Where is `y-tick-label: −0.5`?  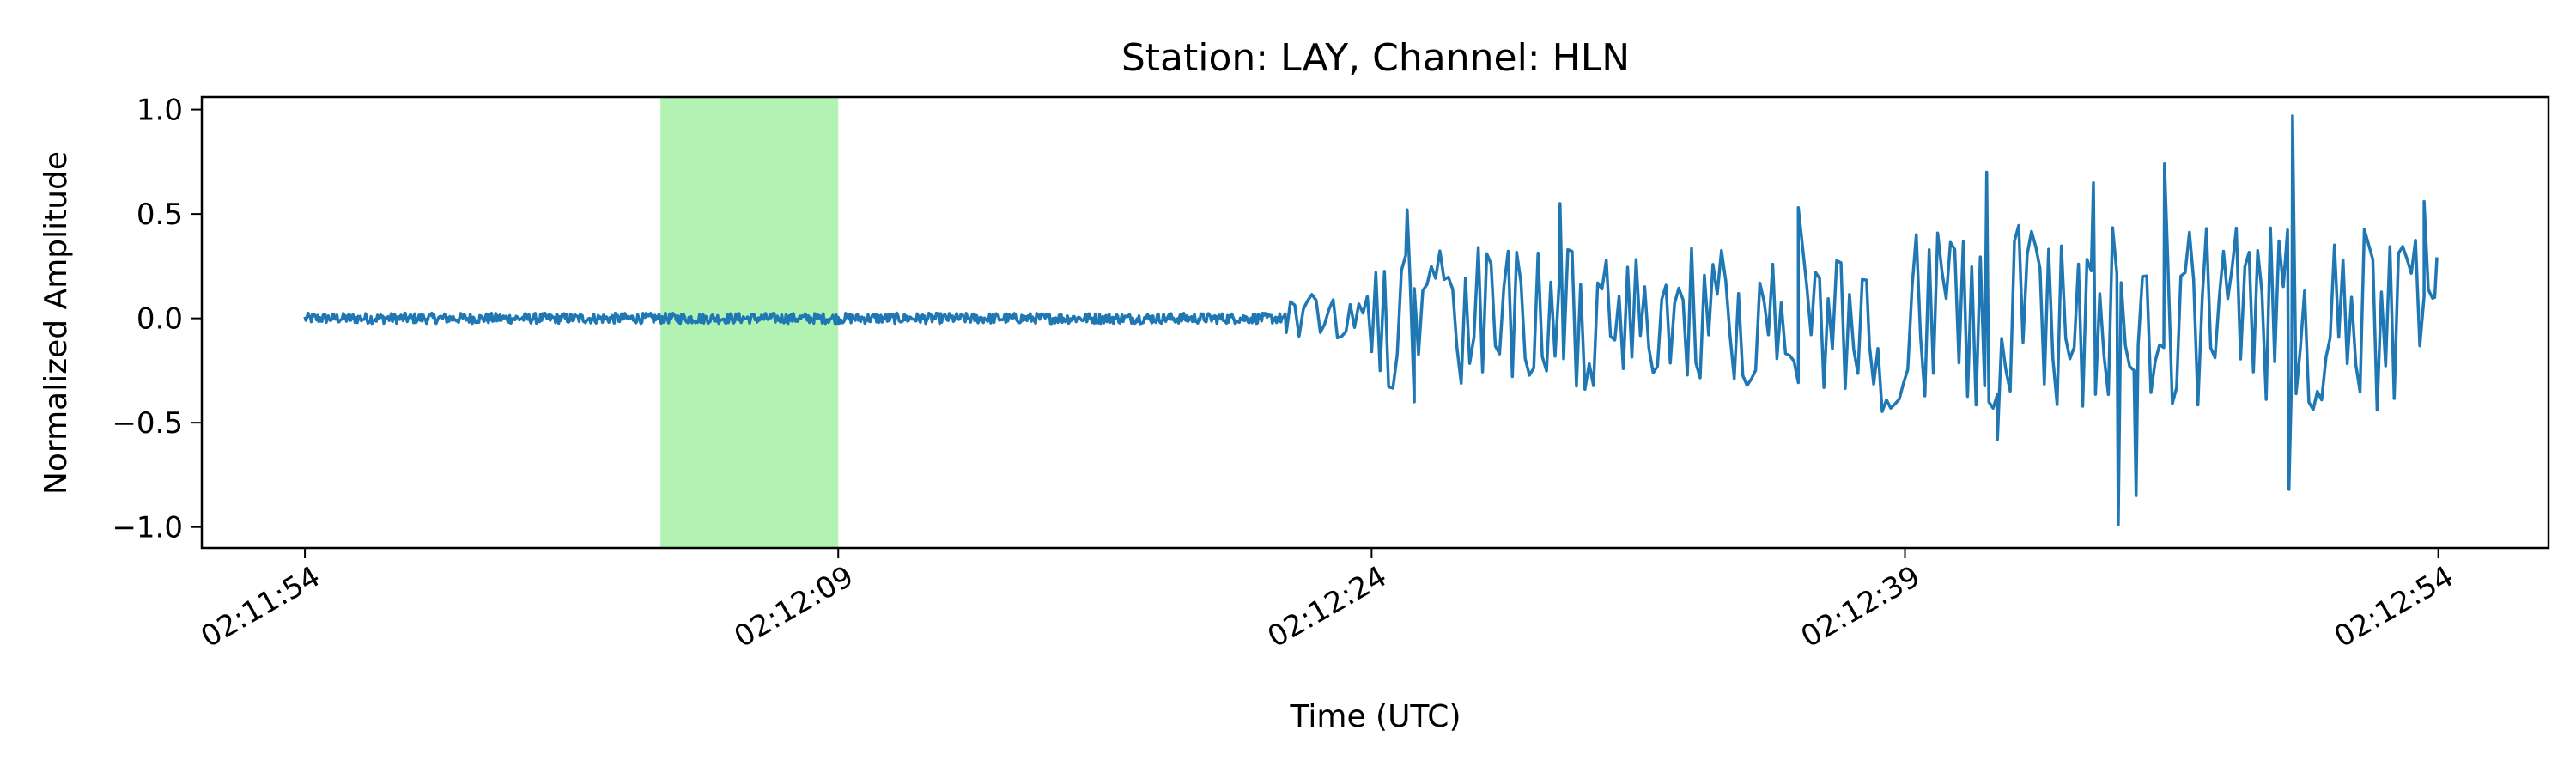 y-tick-label: −0.5 is located at coordinates (148, 423).